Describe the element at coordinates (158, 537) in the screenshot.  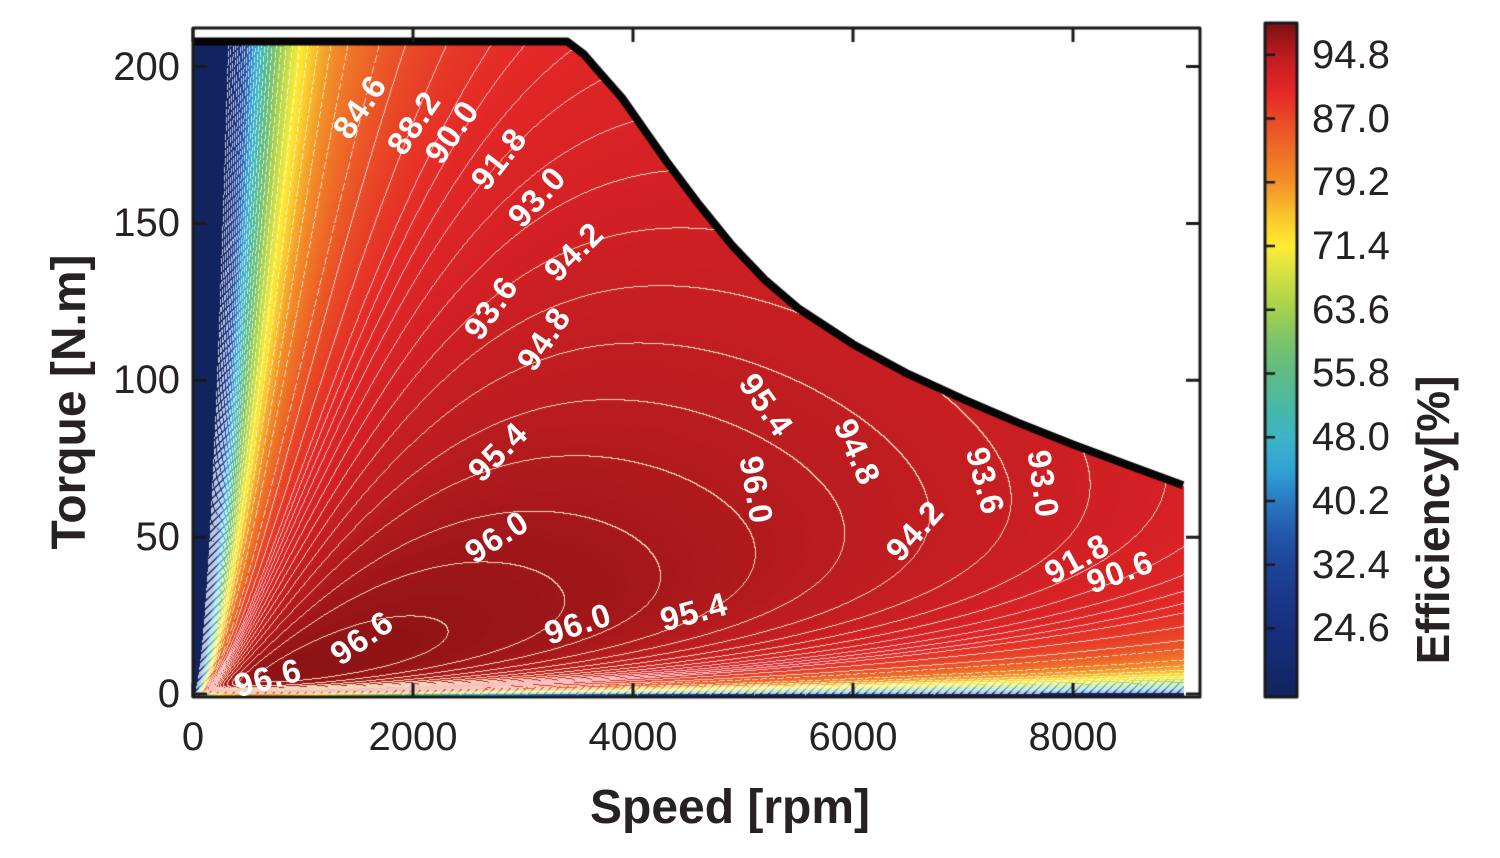
I see `y-tick-label: 50` at that location.